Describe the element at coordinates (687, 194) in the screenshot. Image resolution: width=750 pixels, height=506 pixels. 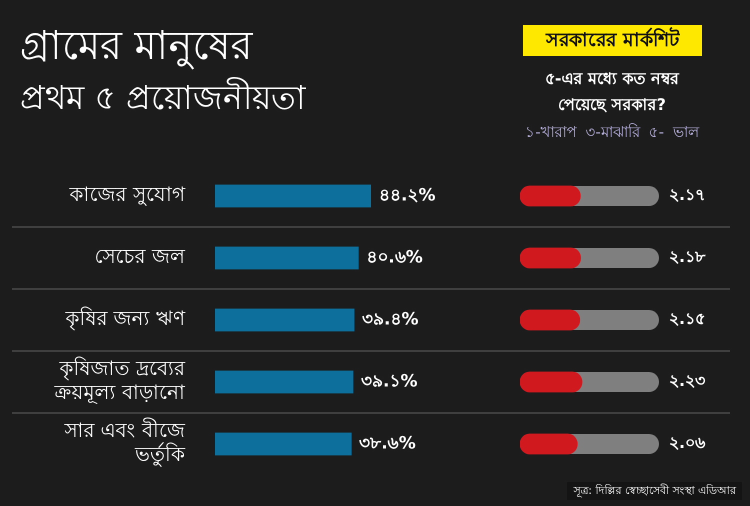
I see `data-label: ২.১৭` at that location.